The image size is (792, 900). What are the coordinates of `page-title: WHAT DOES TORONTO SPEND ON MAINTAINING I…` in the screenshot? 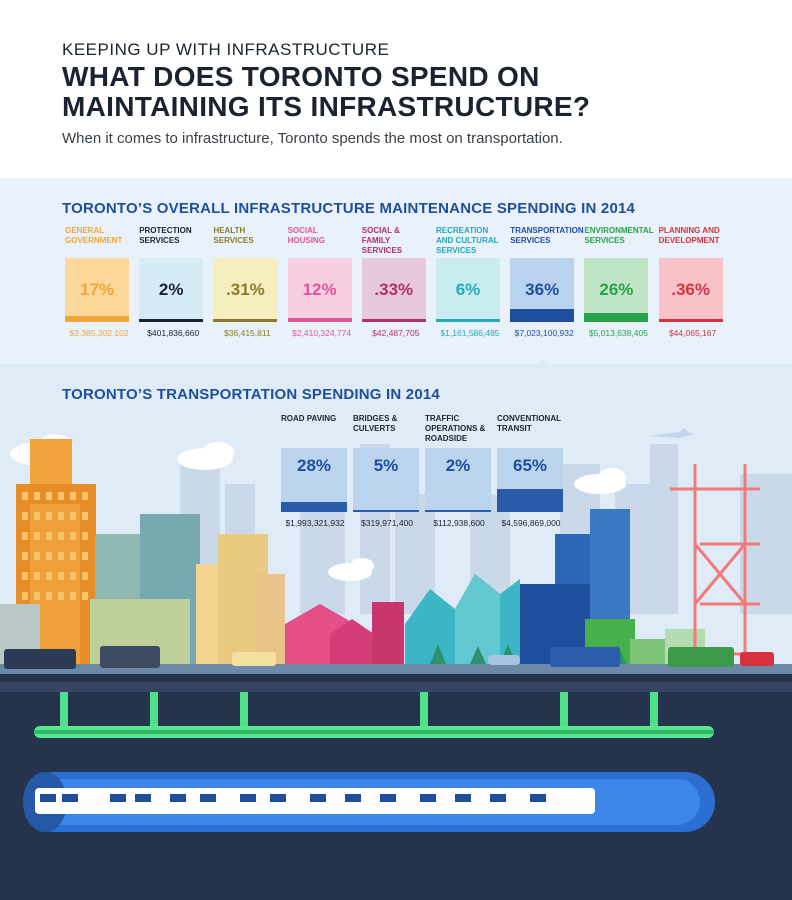 It's located at (326, 92).